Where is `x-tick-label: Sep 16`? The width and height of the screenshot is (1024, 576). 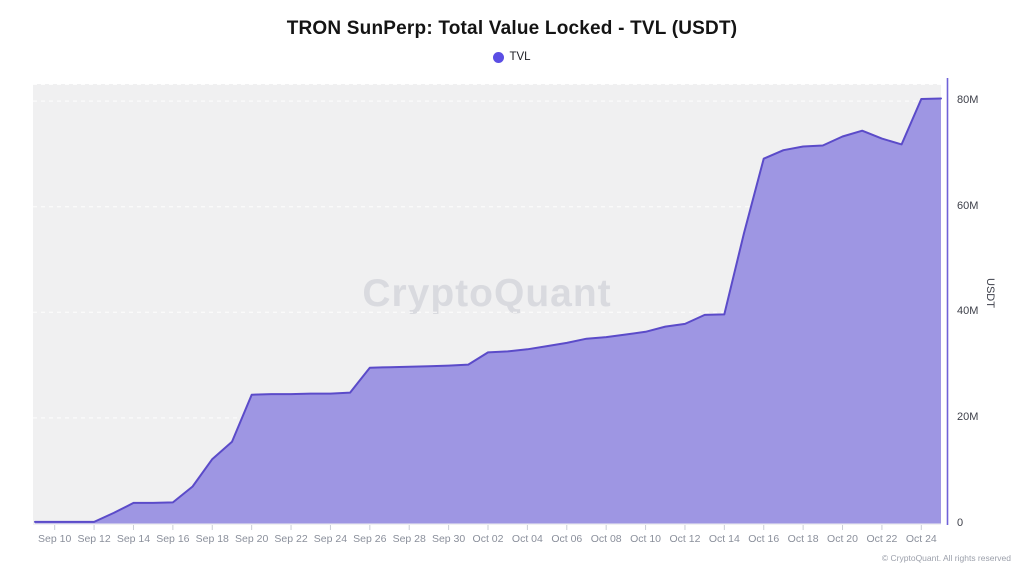 x-tick-label: Sep 16 is located at coordinates (173, 539).